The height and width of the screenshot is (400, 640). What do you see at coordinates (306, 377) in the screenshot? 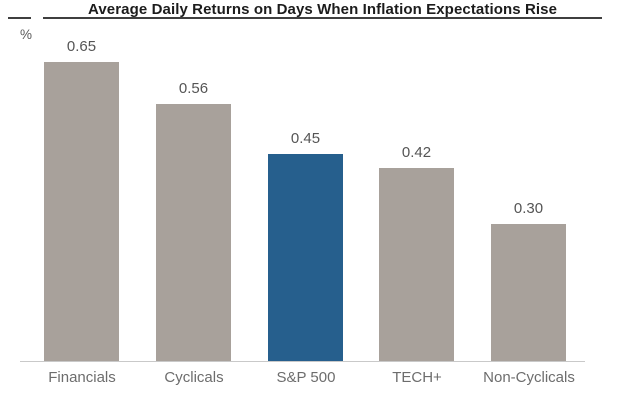
I see `category-label-s-p-500: S&P 500` at bounding box center [306, 377].